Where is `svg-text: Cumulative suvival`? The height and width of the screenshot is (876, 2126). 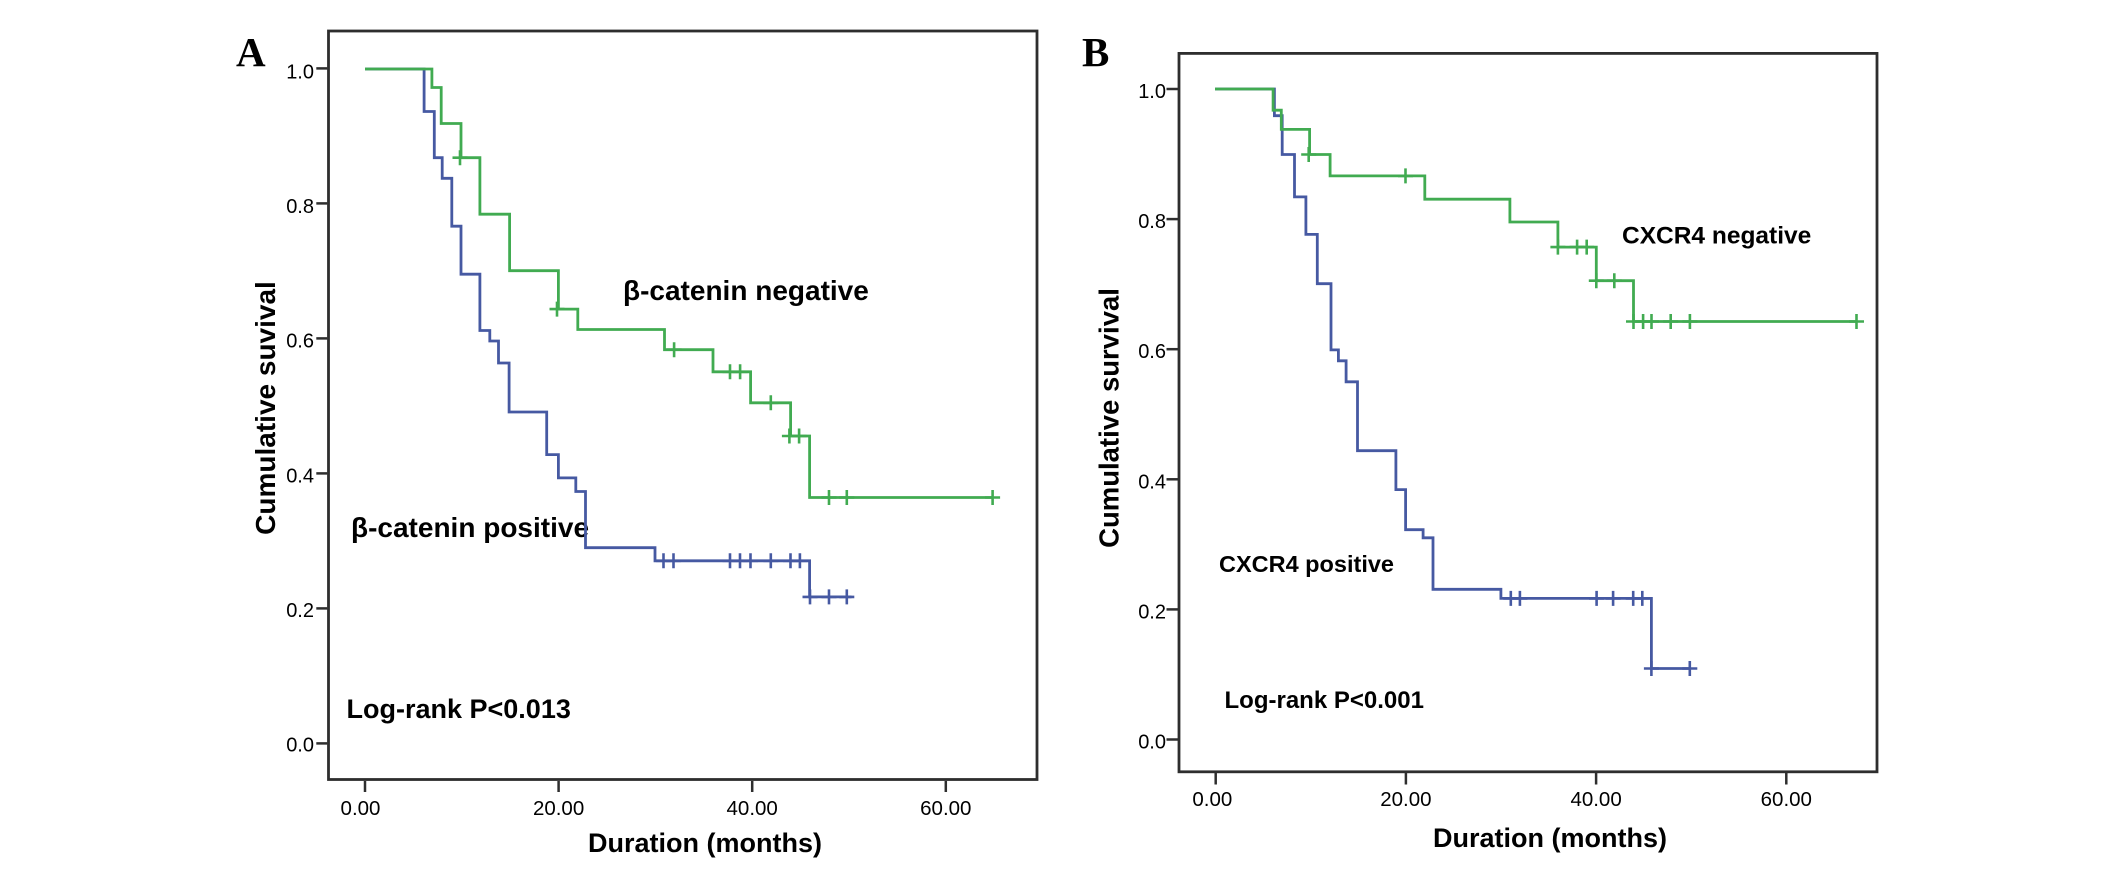 svg-text: Cumulative suvival is located at coordinates (265, 408).